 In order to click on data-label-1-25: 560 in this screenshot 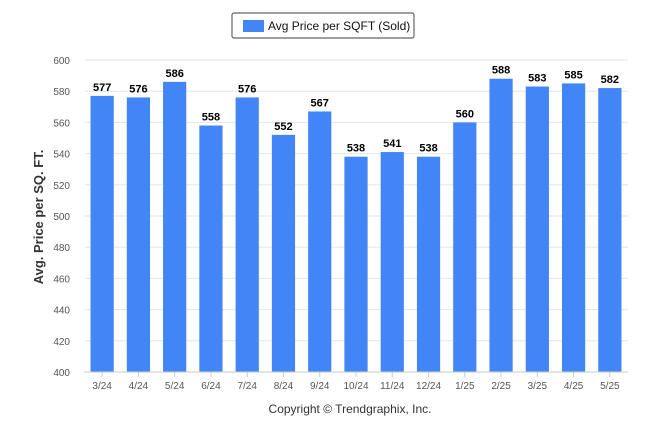, I will do `click(465, 114)`.